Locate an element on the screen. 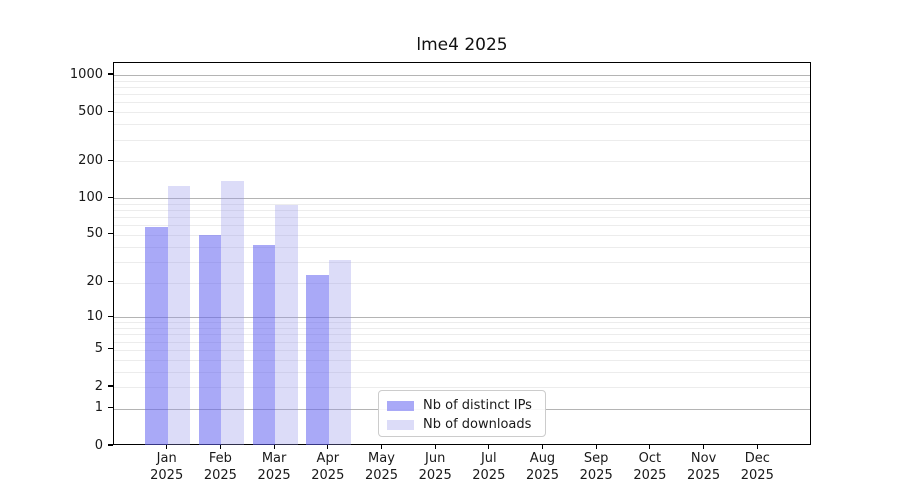 The image size is (900, 500). x-tick-label-sep: Sep 2025 is located at coordinates (596, 467).